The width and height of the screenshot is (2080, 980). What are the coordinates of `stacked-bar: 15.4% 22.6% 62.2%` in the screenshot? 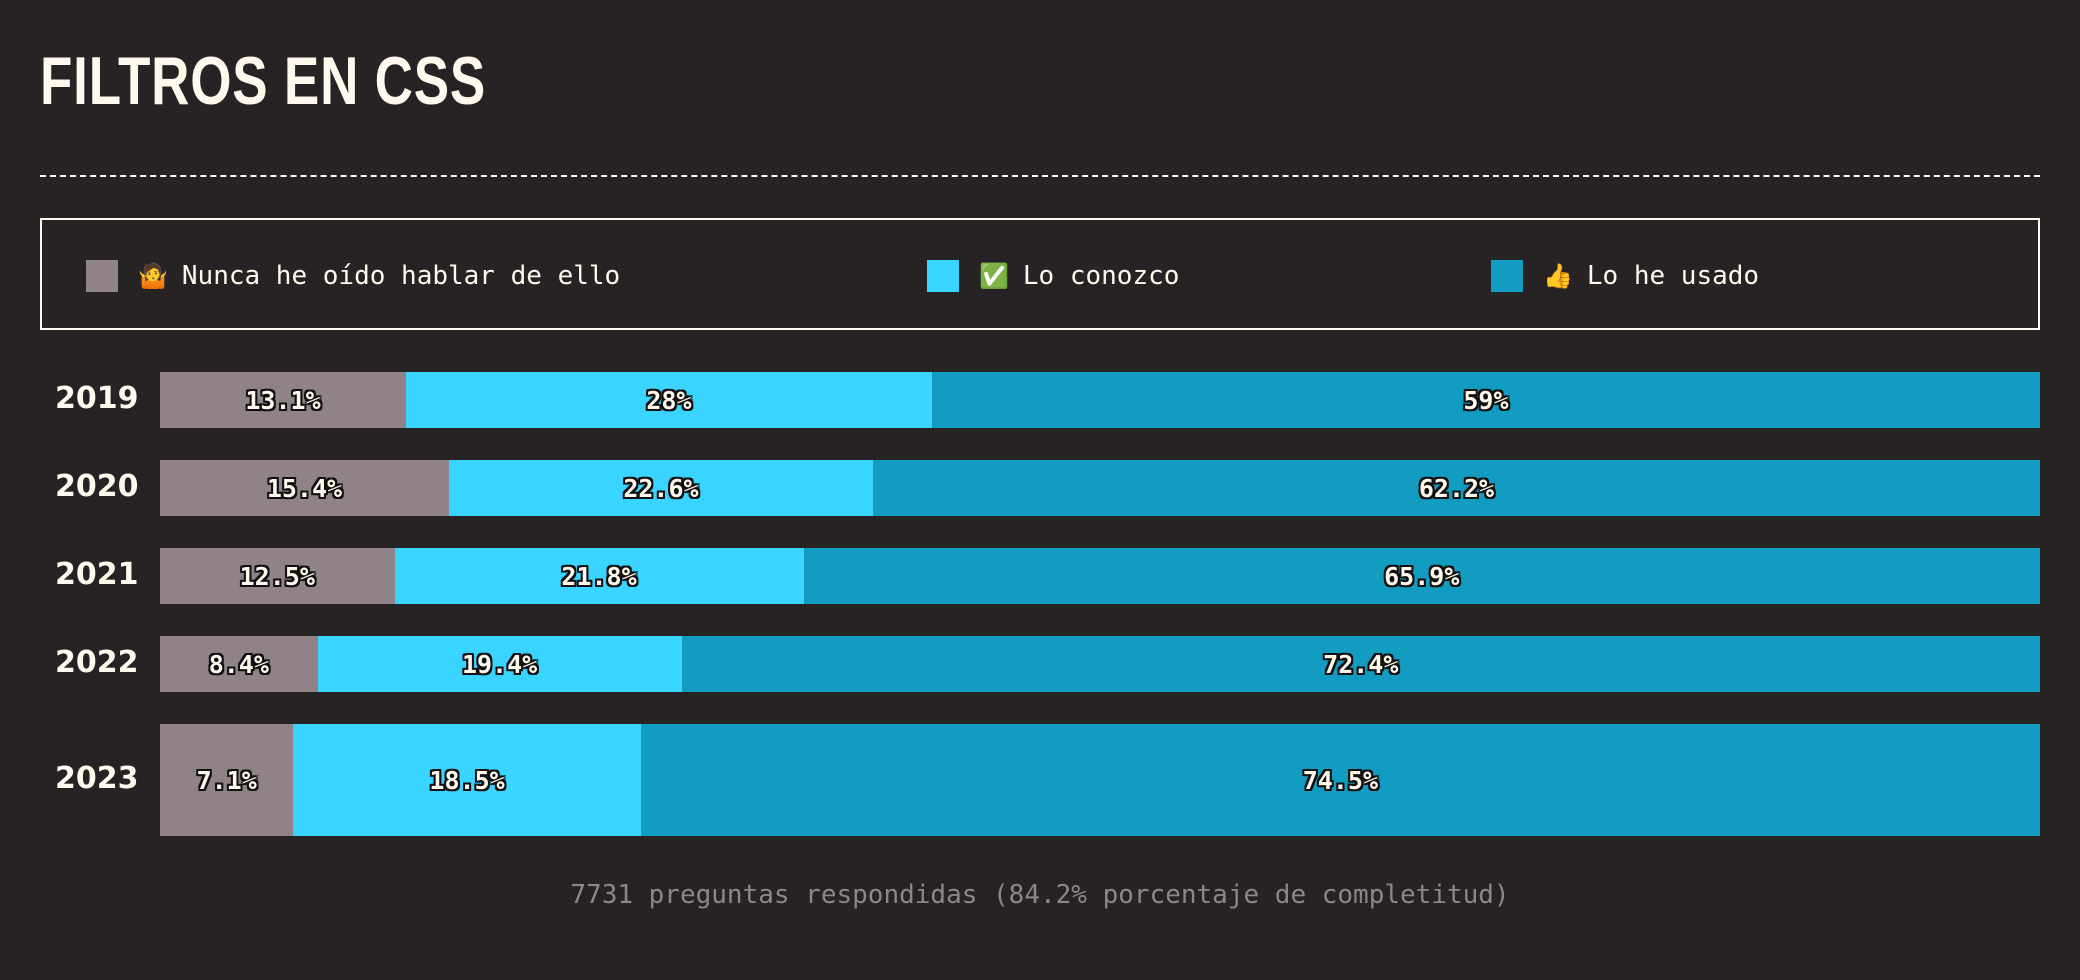 It's located at (1100, 488).